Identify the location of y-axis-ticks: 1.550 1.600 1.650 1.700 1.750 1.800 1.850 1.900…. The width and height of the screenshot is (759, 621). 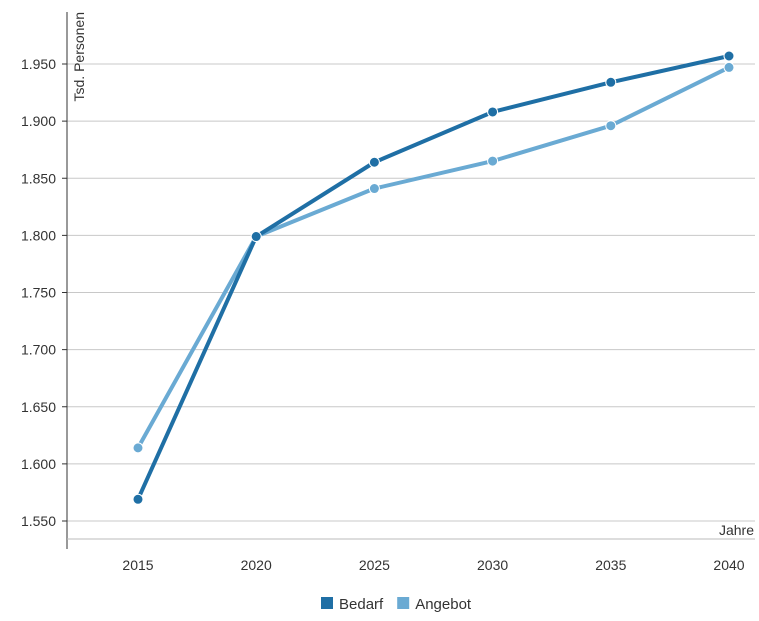
(44, 292).